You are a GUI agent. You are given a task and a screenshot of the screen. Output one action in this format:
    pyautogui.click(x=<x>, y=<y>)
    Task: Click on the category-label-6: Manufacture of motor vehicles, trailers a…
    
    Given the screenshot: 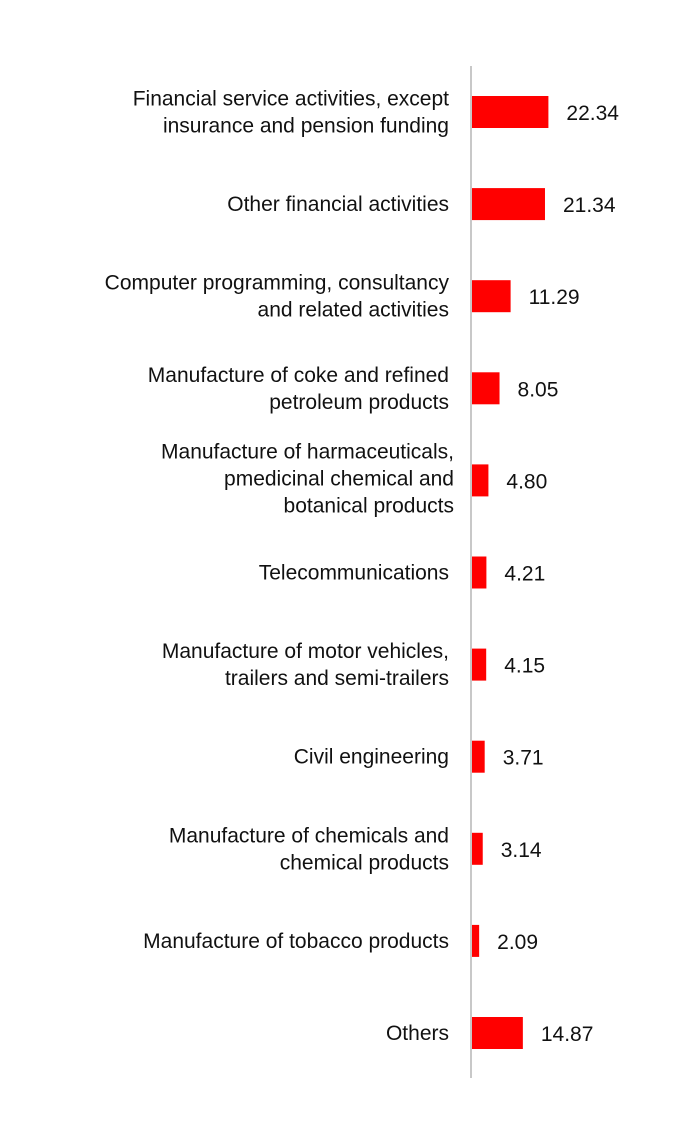 What is the action you would take?
    pyautogui.click(x=305, y=665)
    